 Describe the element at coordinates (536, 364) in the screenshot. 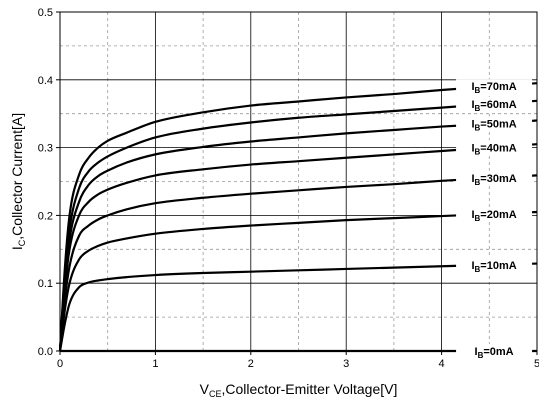

I see `x-tick-label: 5` at that location.